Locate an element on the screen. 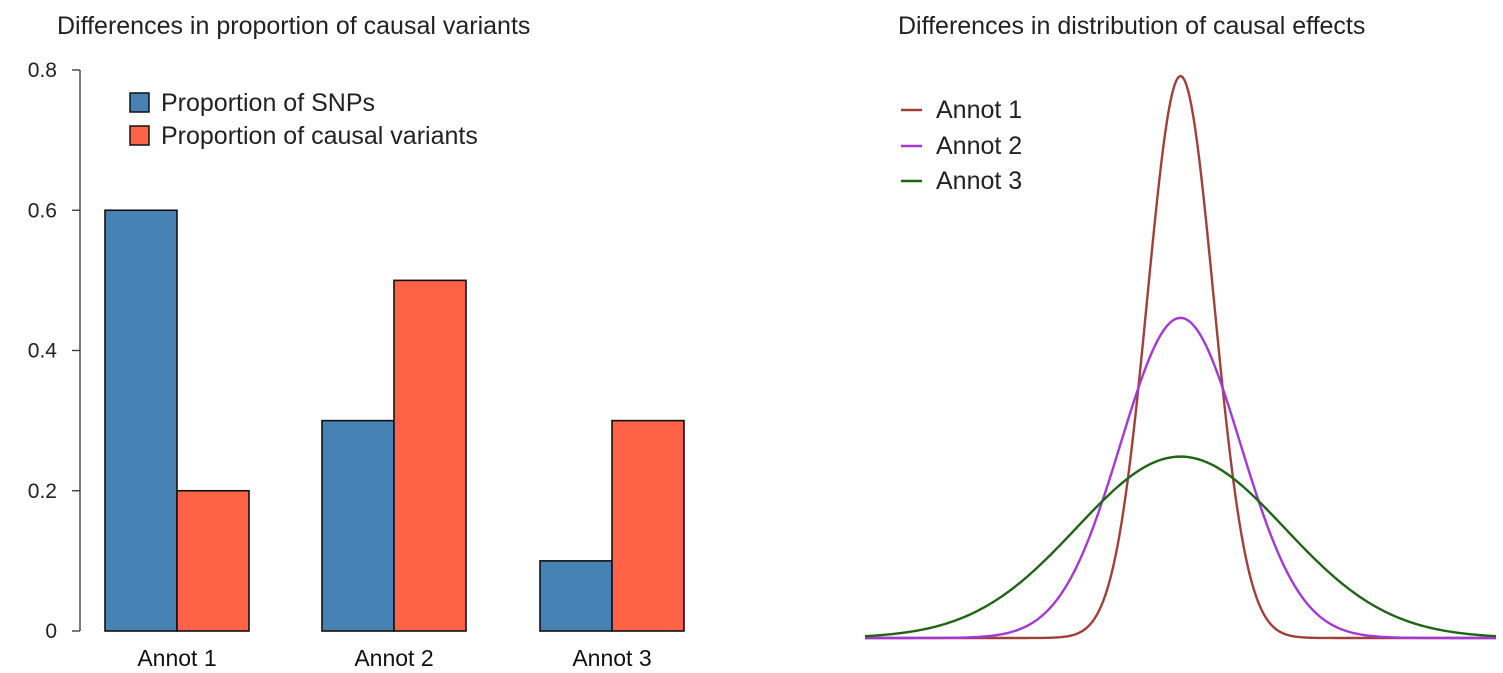  legend-label-snps: Proportion of SNPs is located at coordinates (268, 103).